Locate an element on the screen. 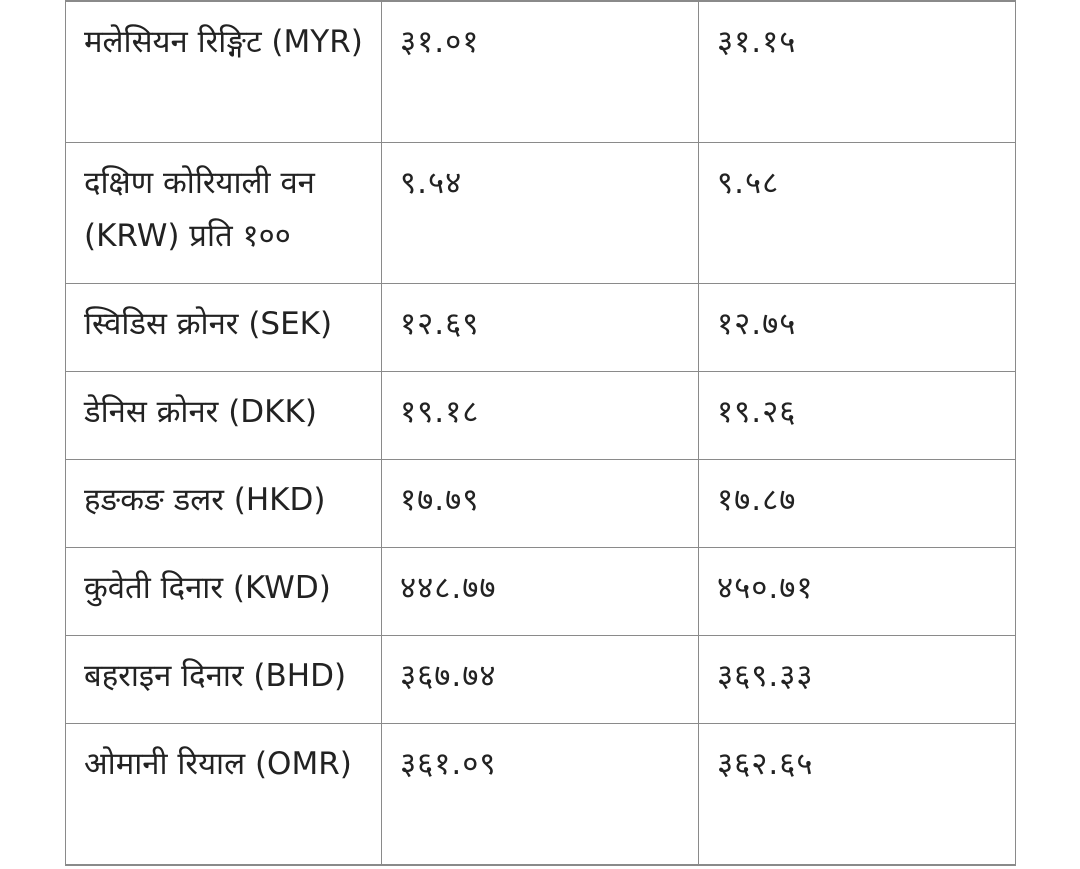  buying-rate: ३६७.७४ is located at coordinates (540, 679).